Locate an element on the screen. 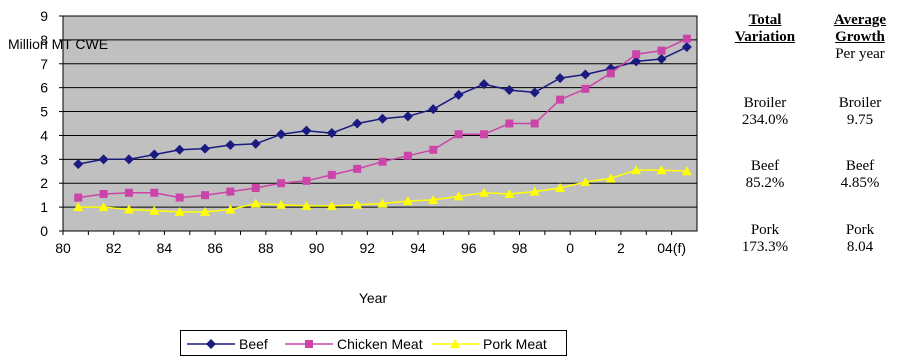 The height and width of the screenshot is (360, 898). legend-marks is located at coordinates (333, 344).